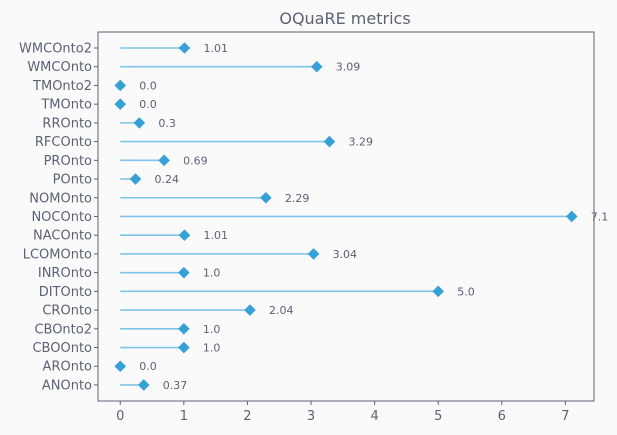 The image size is (617, 435). I want to click on x-tick-label: 4, so click(374, 416).